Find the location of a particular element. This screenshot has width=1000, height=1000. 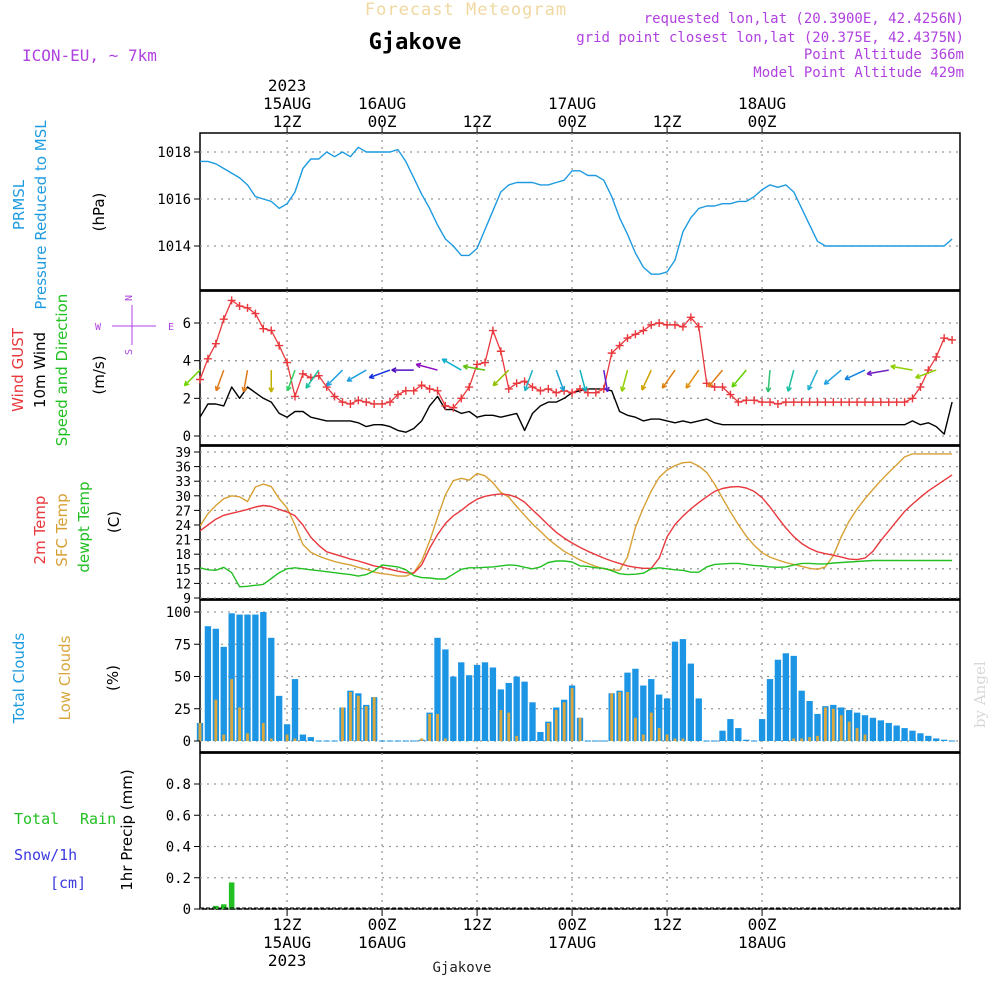

x-date-label-top: 18AUG is located at coordinates (762, 103).